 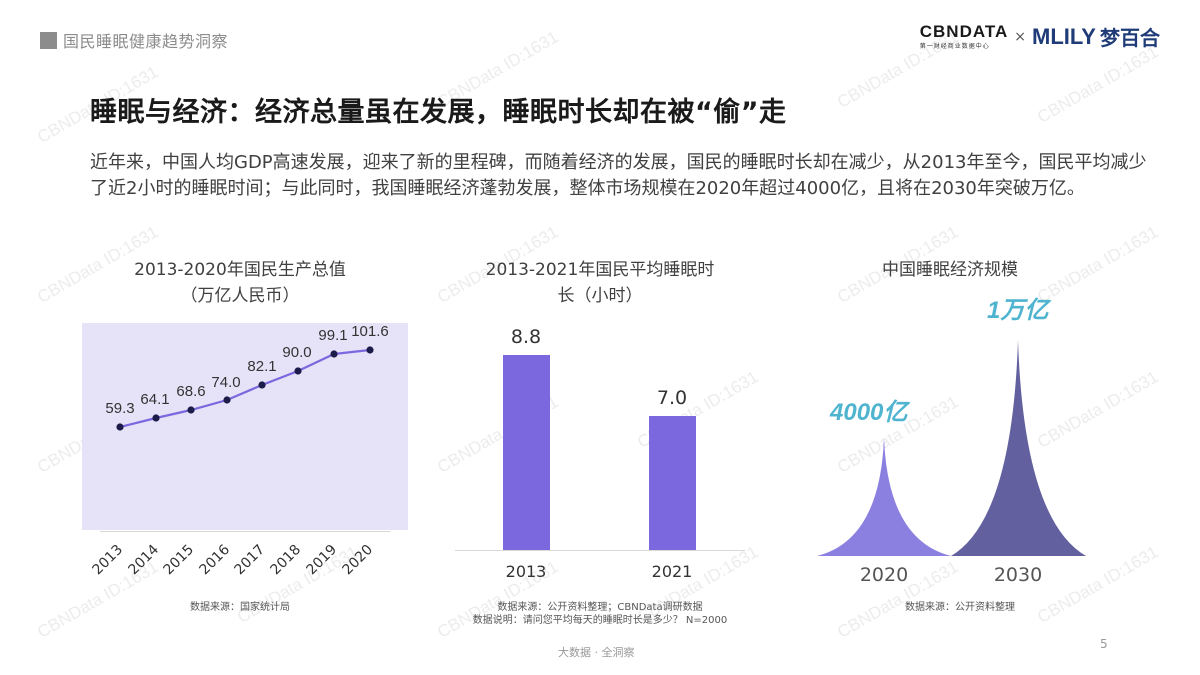 I want to click on sleep-x-tick: 2021, so click(x=672, y=571).